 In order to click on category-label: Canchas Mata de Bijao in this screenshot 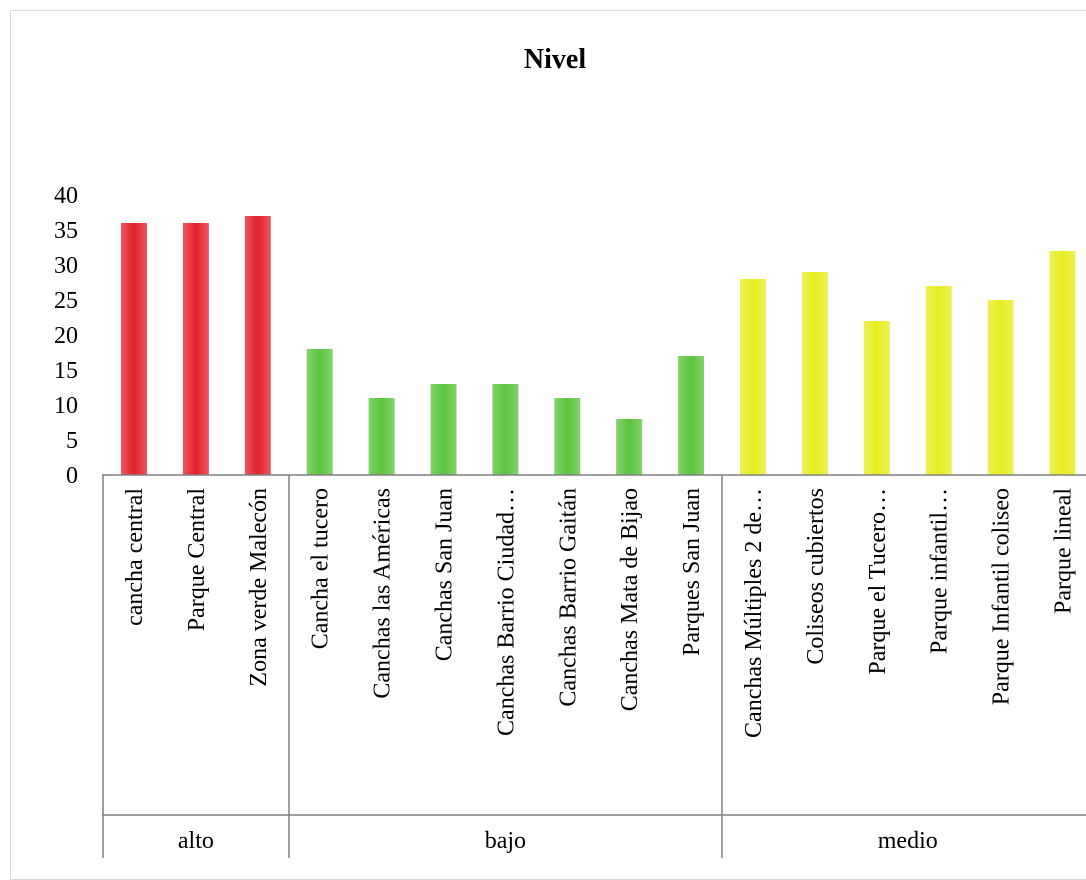, I will do `click(630, 599)`.